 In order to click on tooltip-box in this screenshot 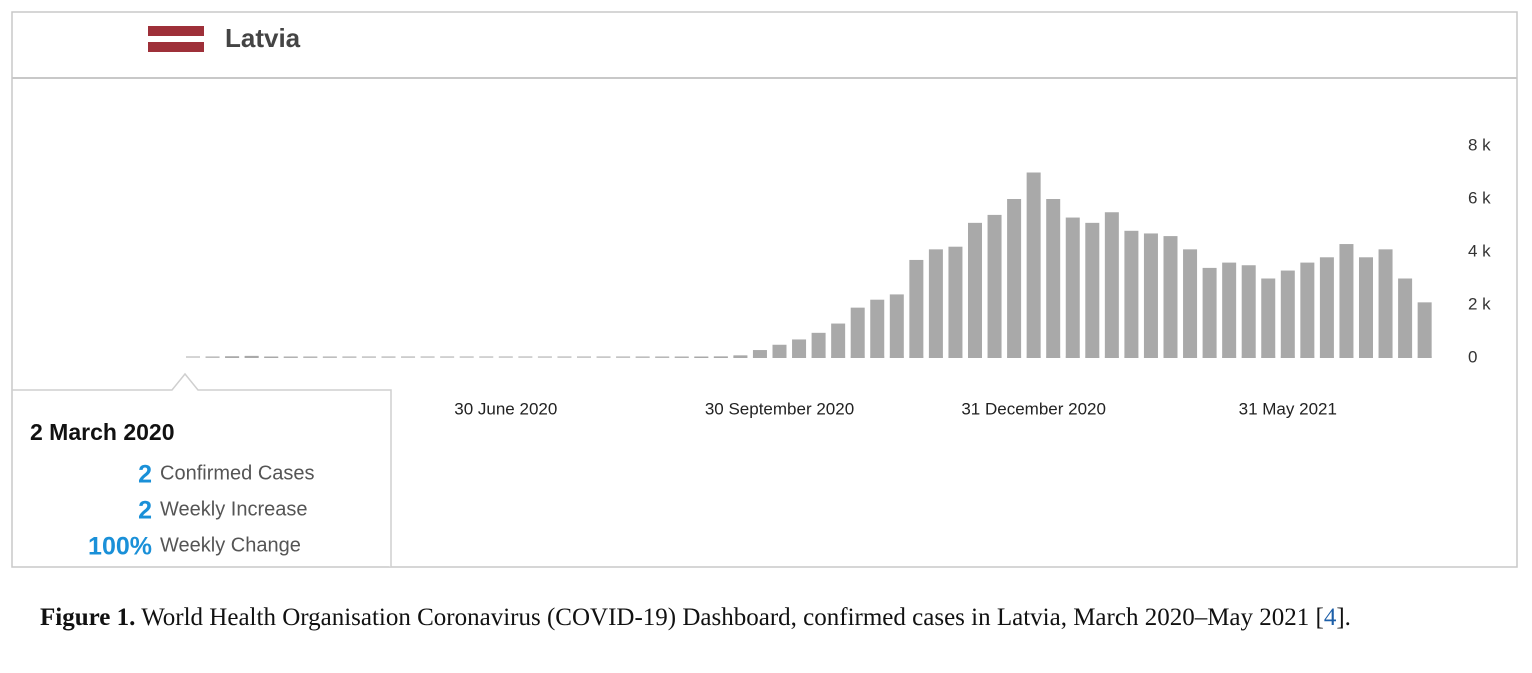, I will do `click(202, 469)`.